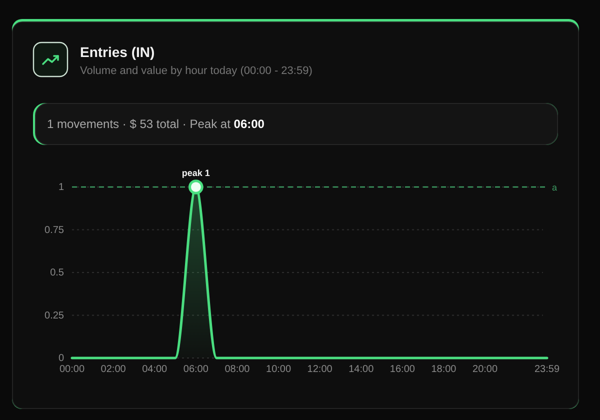 Image resolution: width=600 pixels, height=420 pixels. What do you see at coordinates (320, 370) in the screenshot?
I see `x-tick-label: 12:00` at bounding box center [320, 370].